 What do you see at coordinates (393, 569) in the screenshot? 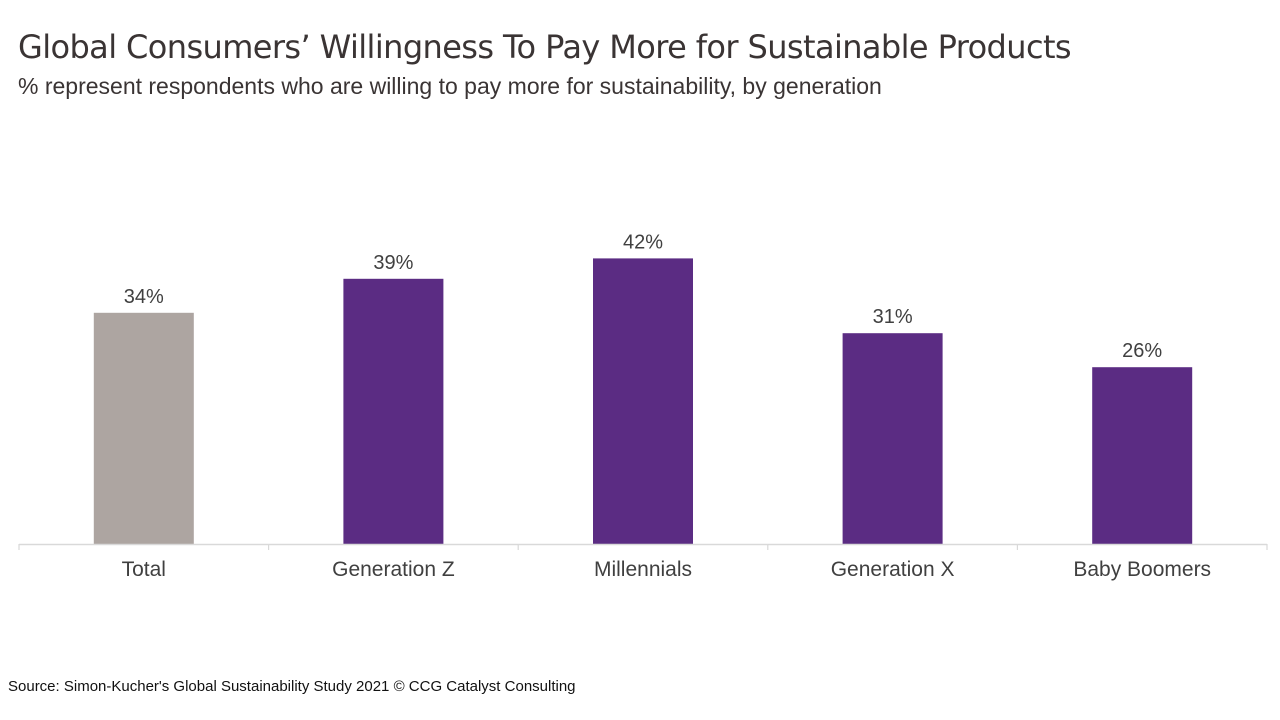
I see `category-label: Generation Z` at bounding box center [393, 569].